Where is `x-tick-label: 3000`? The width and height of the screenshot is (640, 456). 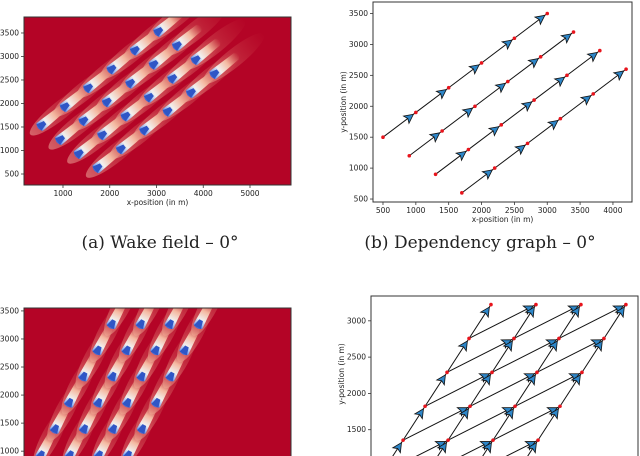 x-tick-label: 3000 is located at coordinates (156, 193).